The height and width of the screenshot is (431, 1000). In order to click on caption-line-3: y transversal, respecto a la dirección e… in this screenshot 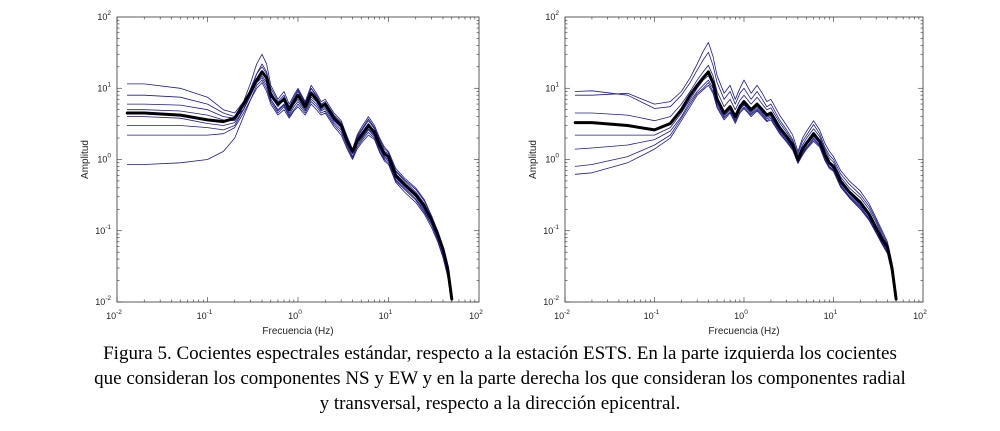, I will do `click(500, 403)`.